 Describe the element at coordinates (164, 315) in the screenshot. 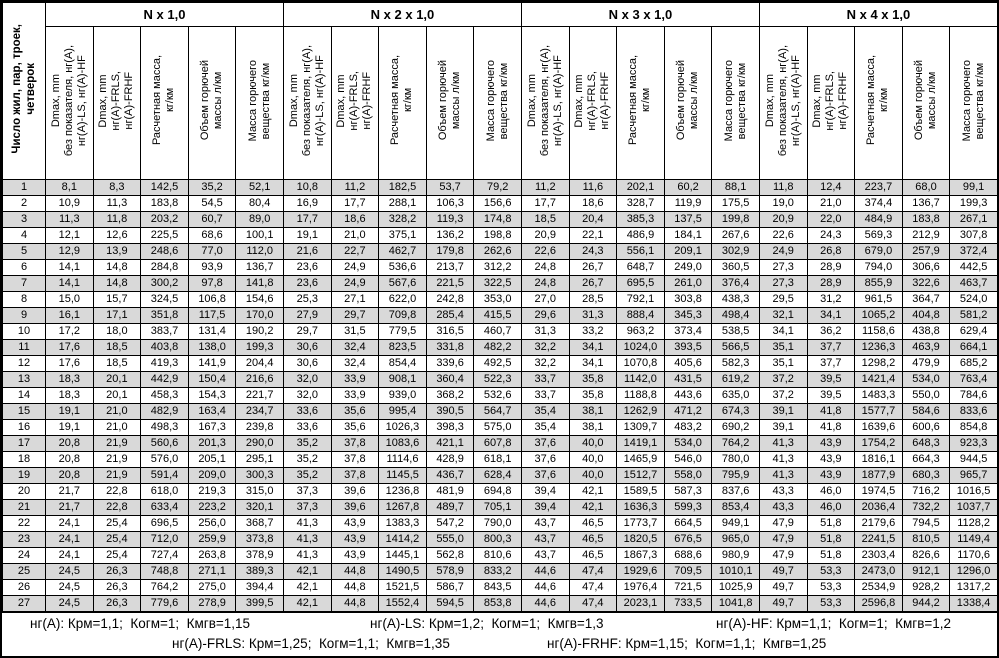

I see `cell: 351,8` at that location.